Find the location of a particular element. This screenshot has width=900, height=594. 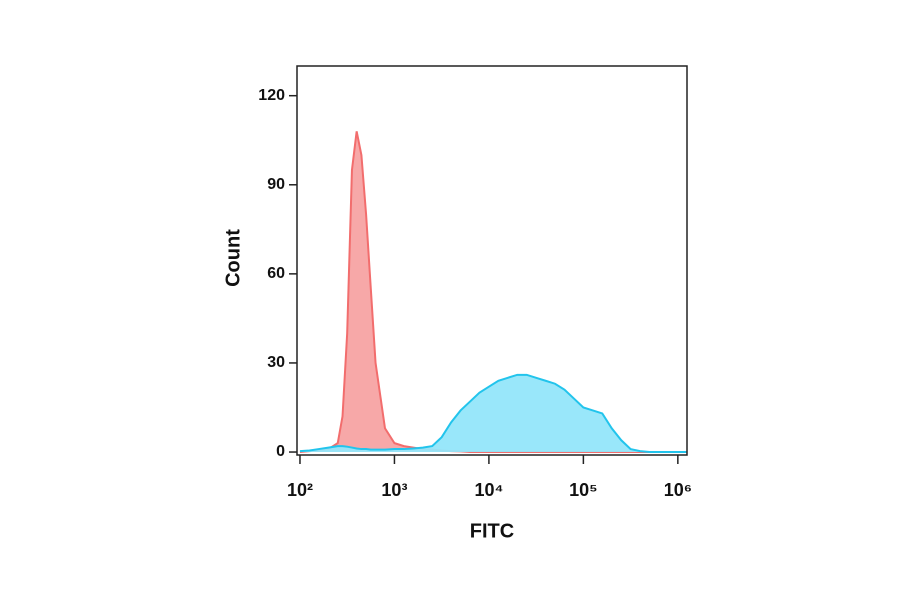

x-tick-label: 10² is located at coordinates (300, 490).